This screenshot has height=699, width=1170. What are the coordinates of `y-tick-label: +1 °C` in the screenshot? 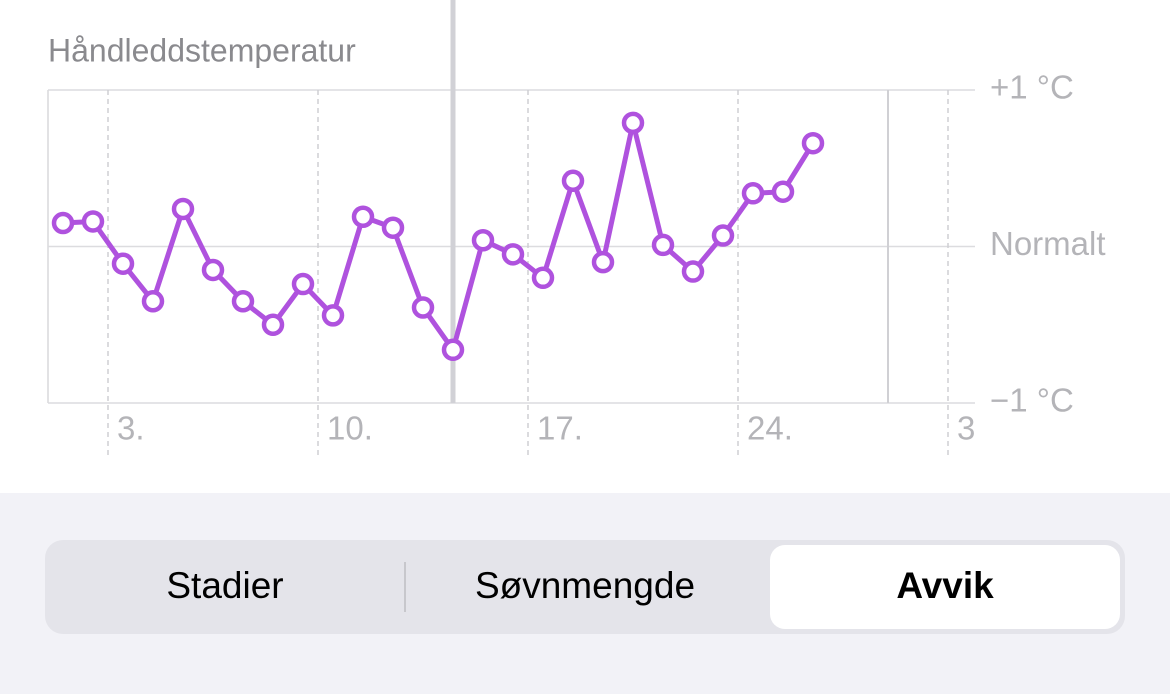 It's located at (1032, 87).